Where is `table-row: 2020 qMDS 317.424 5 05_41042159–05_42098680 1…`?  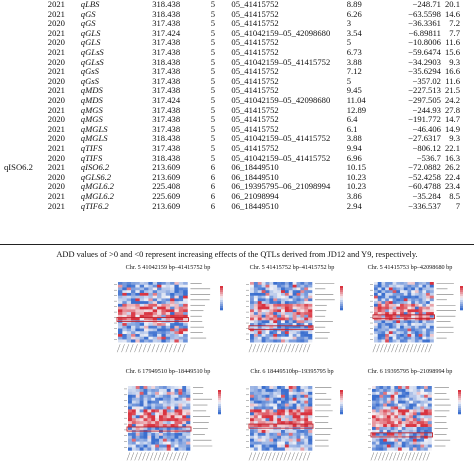
table-row: 2020 qMDS 317.424 5 05_41042159–05_42098680 1… is located at coordinates (237, 100).